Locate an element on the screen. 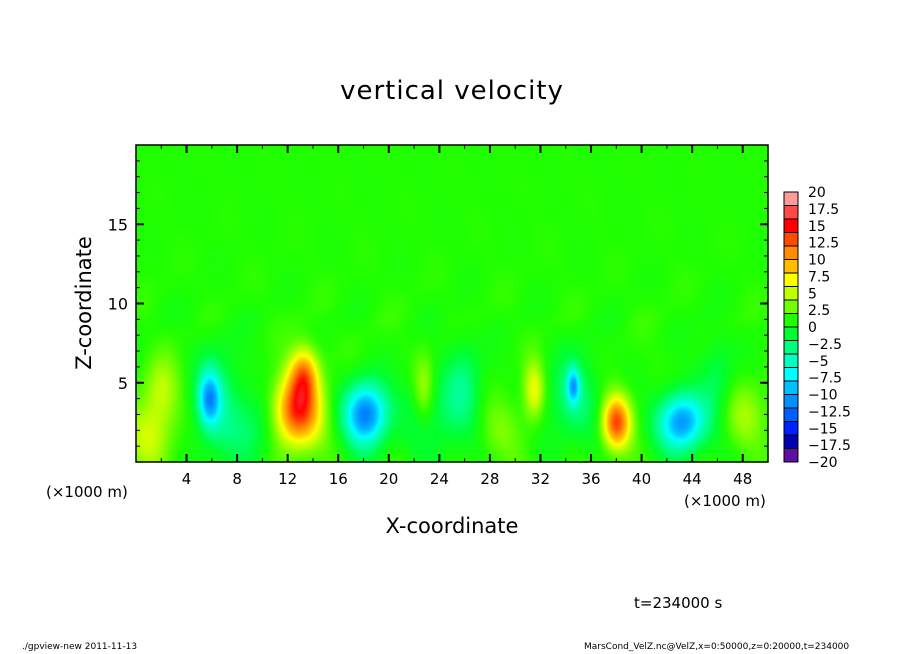  x-tick-label: 16 is located at coordinates (338, 479).